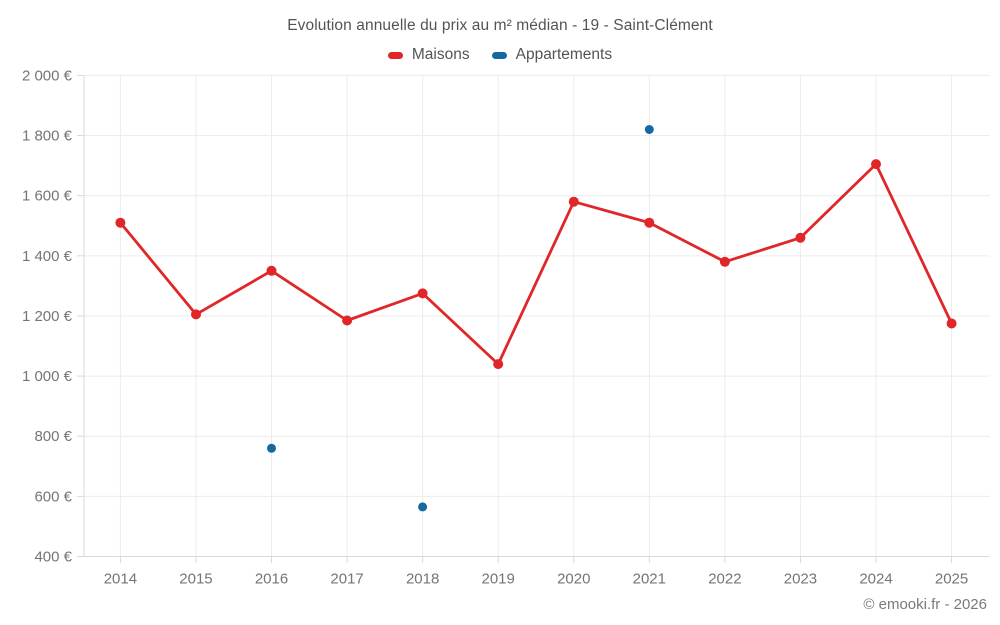 The width and height of the screenshot is (1000, 625). Describe the element at coordinates (271, 448) in the screenshot. I see `series-point-appartements-2016` at that location.